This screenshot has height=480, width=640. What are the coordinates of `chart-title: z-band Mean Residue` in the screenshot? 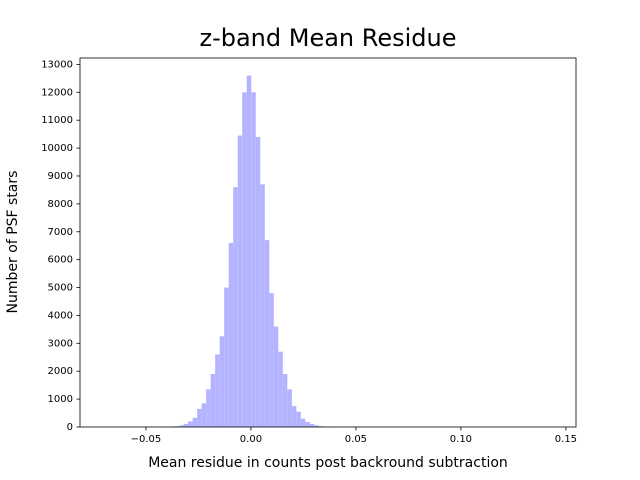 It's located at (327, 38).